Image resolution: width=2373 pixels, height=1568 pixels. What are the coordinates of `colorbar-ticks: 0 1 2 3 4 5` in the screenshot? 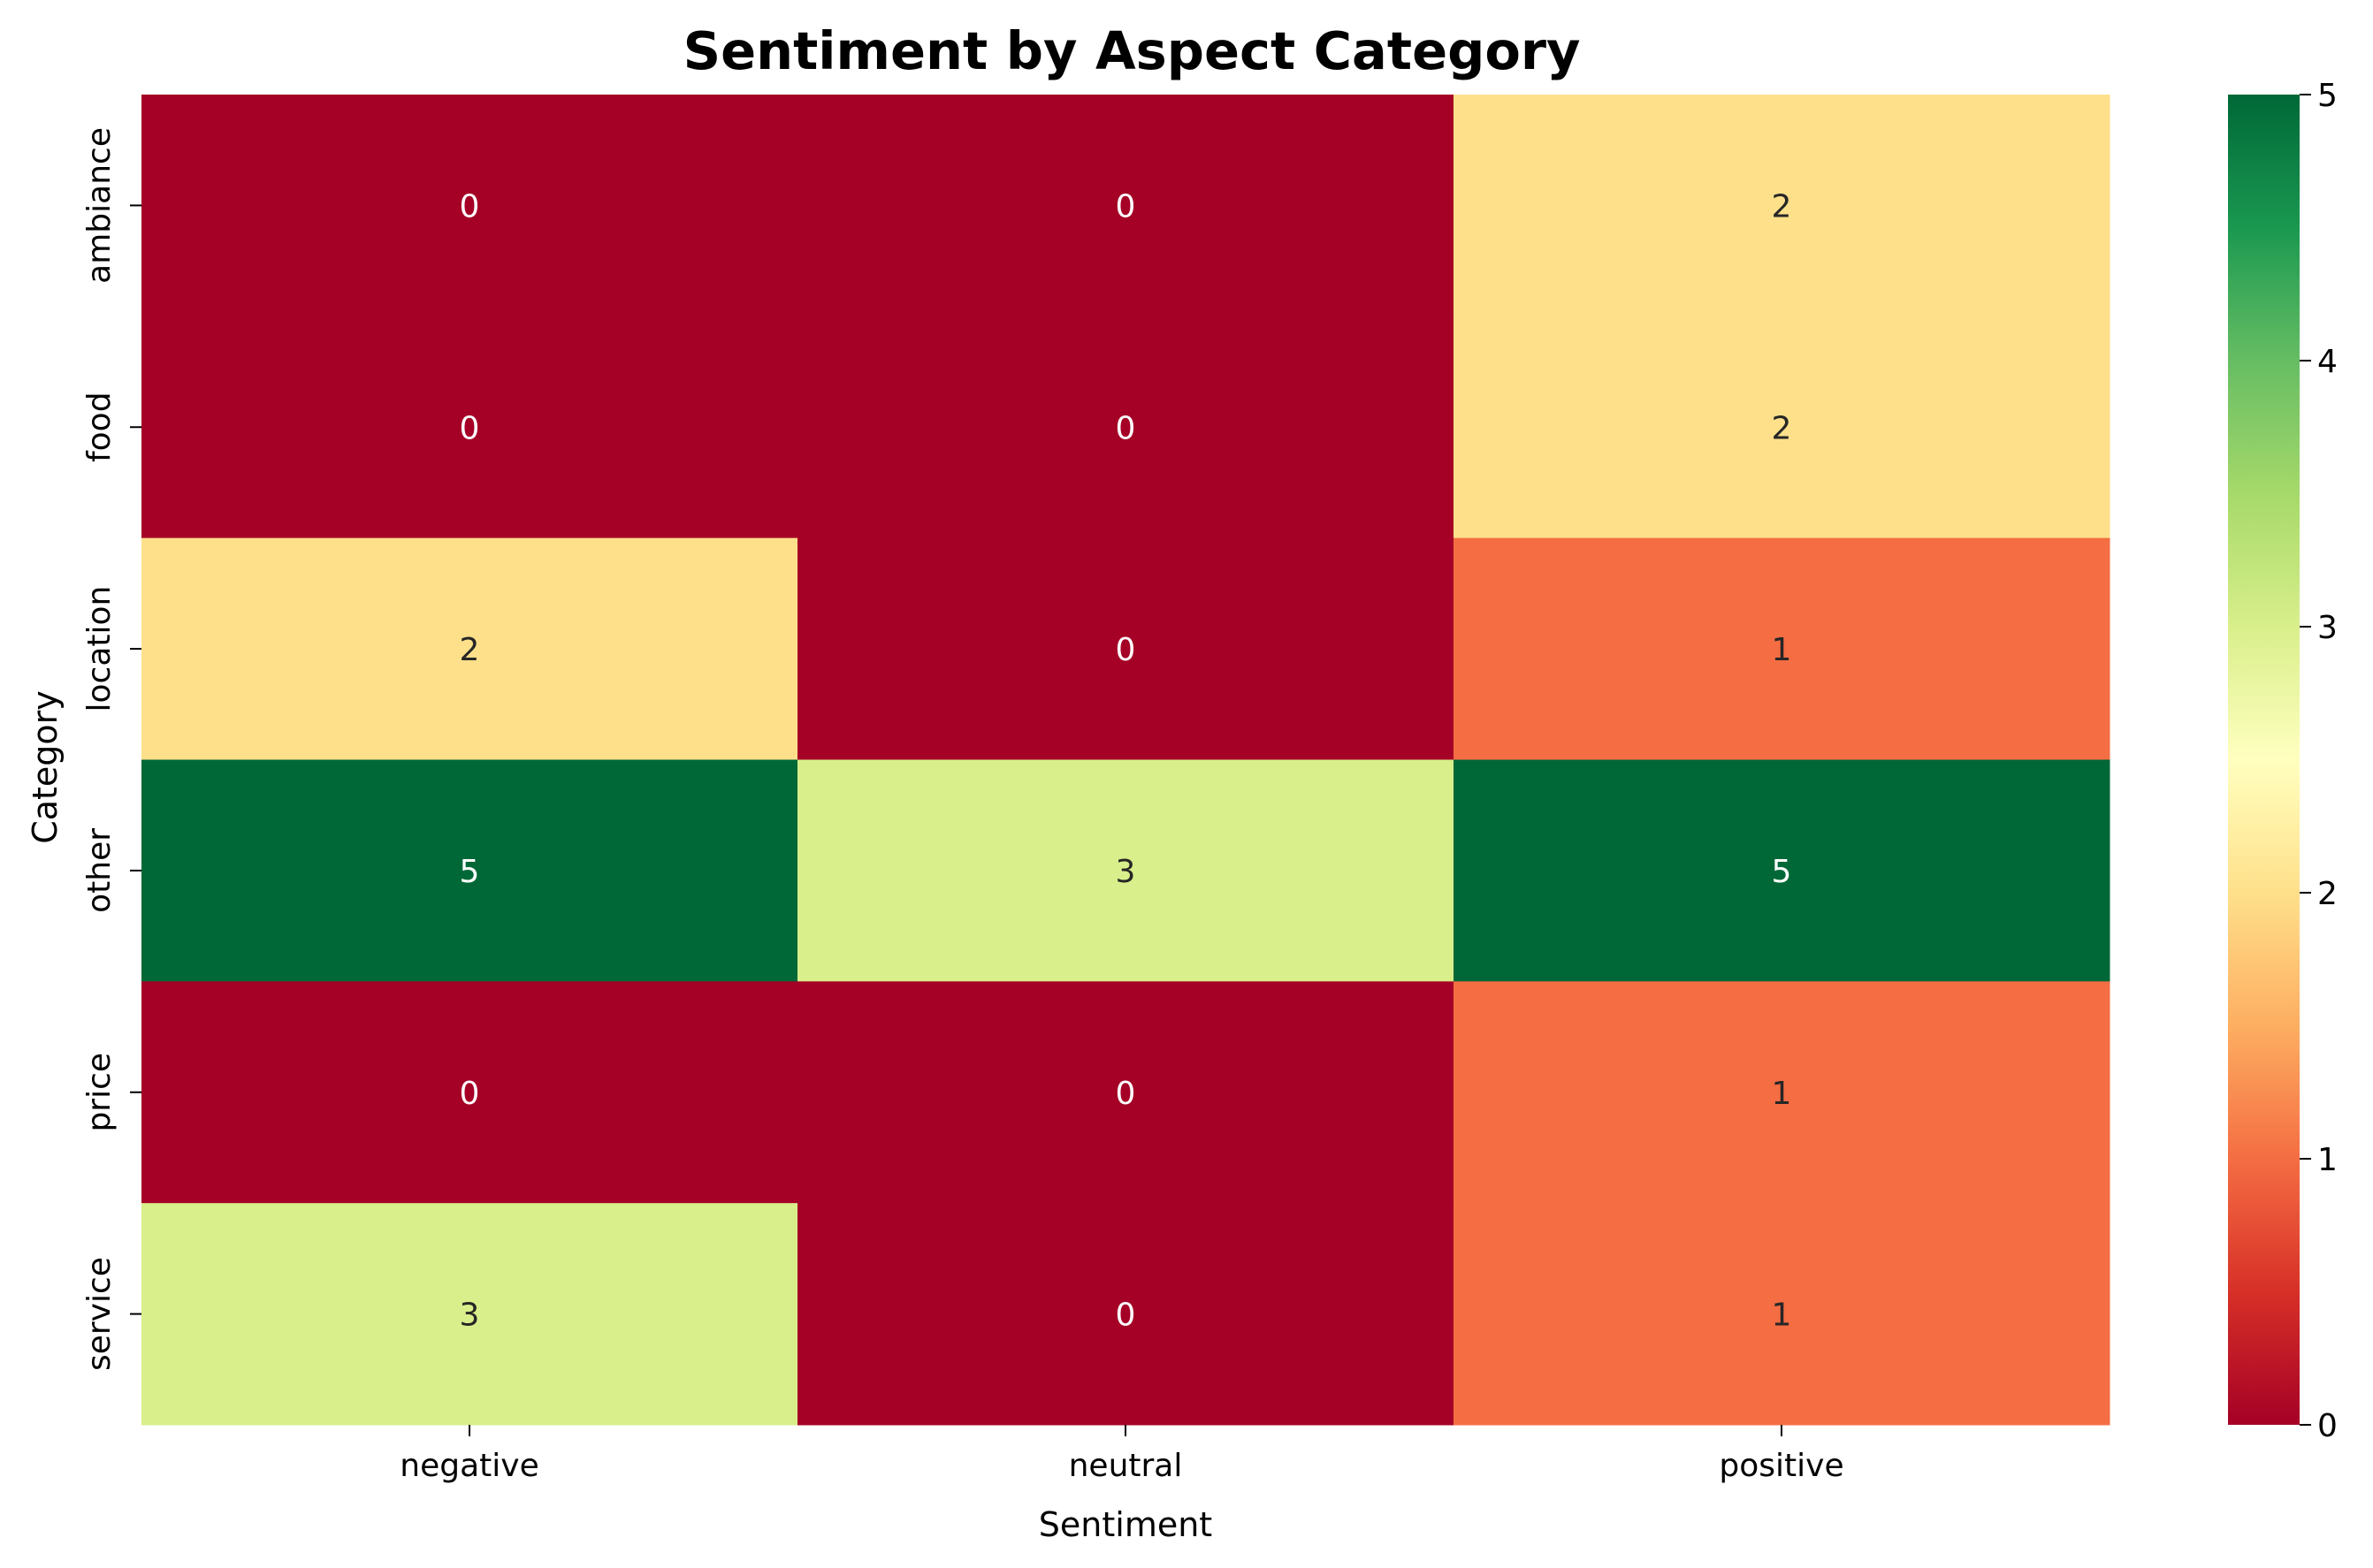 It's located at (2319, 761).